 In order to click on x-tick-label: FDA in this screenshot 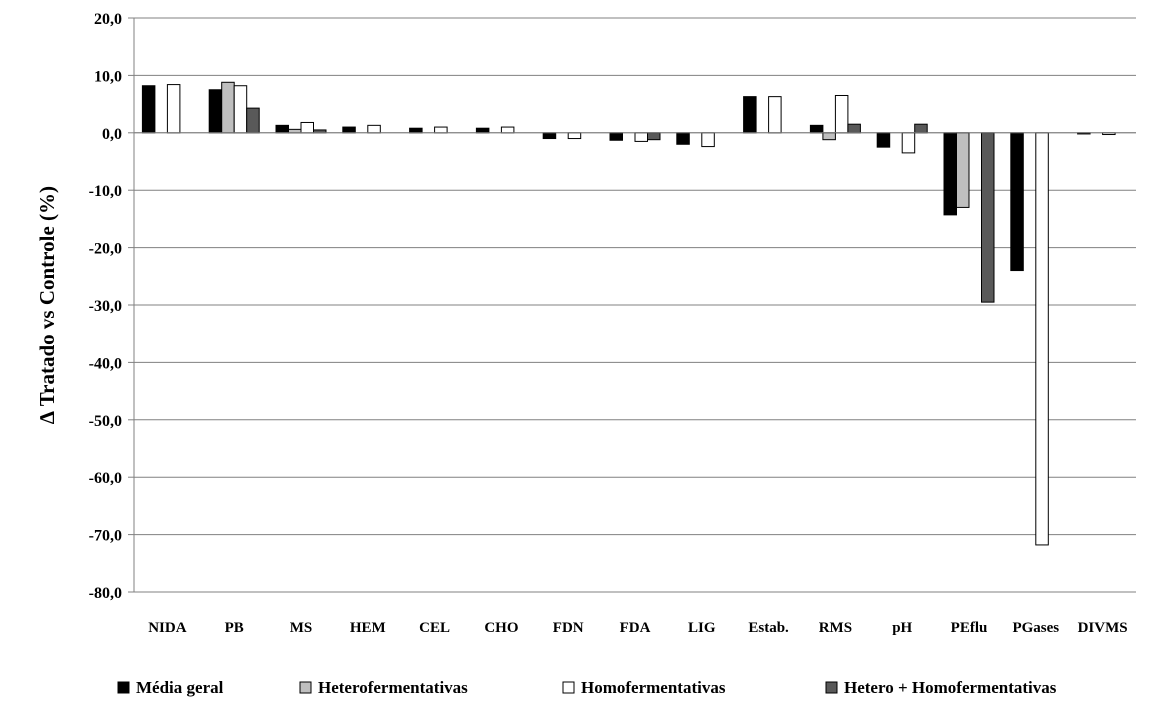, I will do `click(635, 628)`.